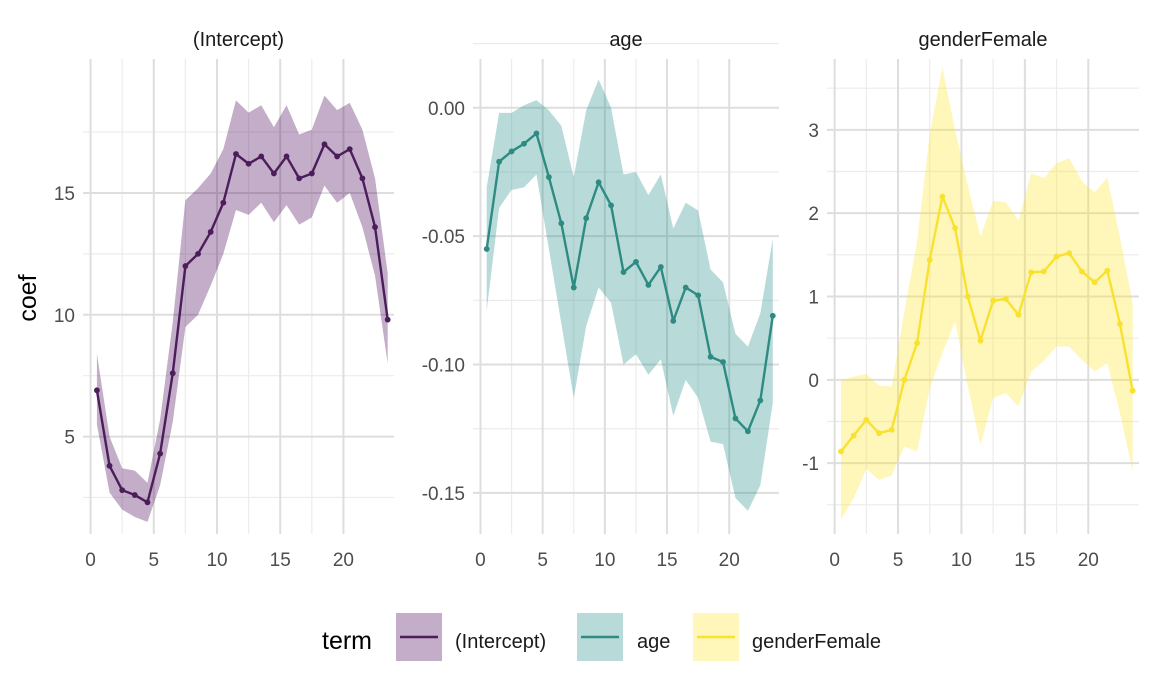 This screenshot has width=1152, height=691. Describe the element at coordinates (653, 642) in the screenshot. I see `legend-label-age: age` at that location.